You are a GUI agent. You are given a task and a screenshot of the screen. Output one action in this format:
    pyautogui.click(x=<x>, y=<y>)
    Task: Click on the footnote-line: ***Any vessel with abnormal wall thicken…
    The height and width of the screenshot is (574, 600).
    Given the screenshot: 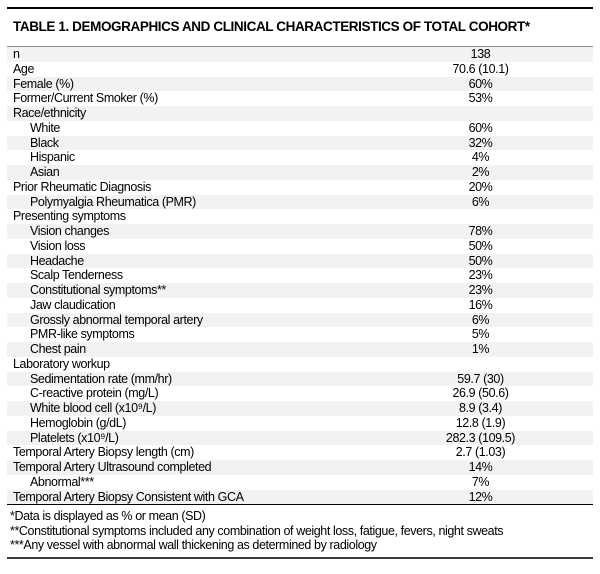 What is the action you would take?
    pyautogui.click(x=193, y=545)
    